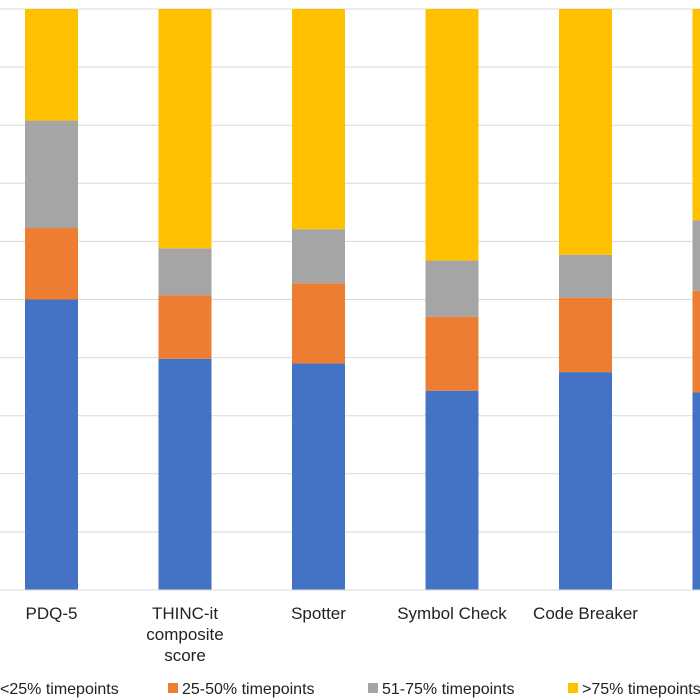  I want to click on legend-label: <25% timepoints, so click(59, 689).